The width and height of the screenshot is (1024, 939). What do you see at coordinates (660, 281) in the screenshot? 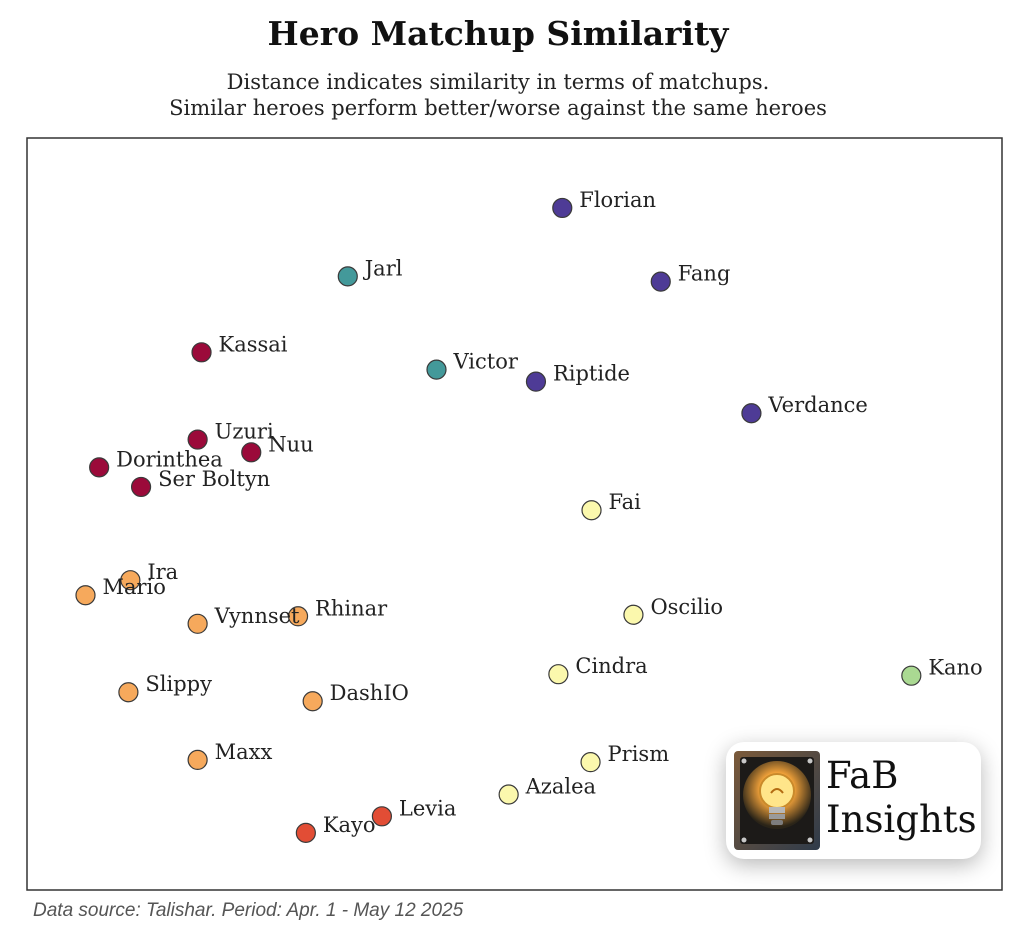
I see `point-fang` at bounding box center [660, 281].